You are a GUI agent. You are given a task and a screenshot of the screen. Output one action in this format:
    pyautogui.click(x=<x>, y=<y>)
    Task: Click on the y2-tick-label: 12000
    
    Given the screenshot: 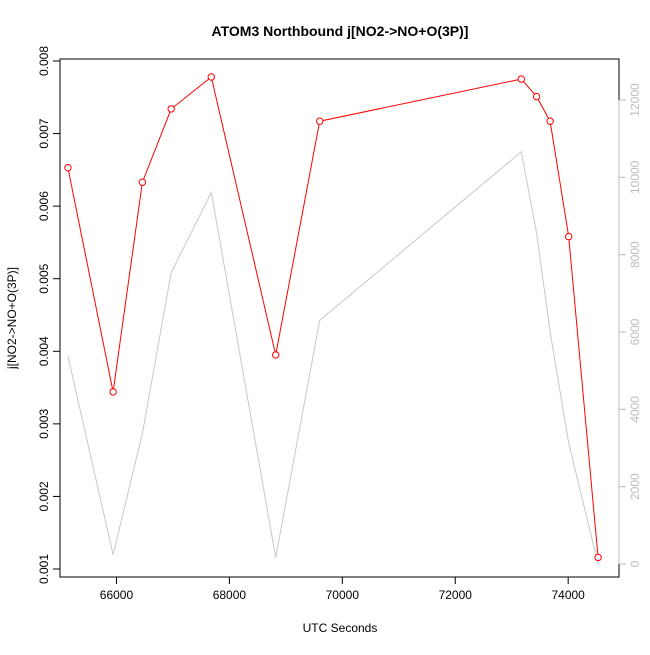 What is the action you would take?
    pyautogui.click(x=635, y=100)
    